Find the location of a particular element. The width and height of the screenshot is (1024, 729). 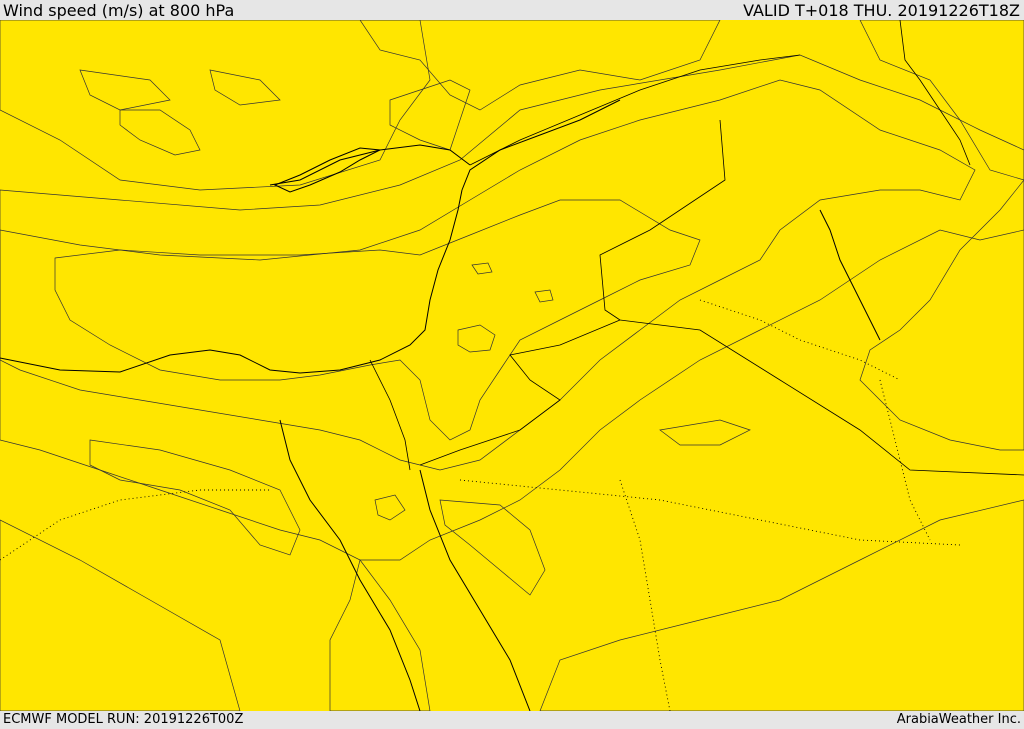

coastline-mediterranean-south is located at coordinates (231, 281).